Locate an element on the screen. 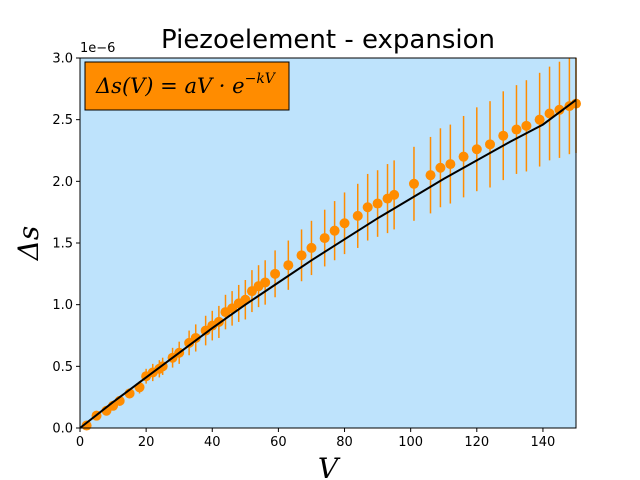  legend-formula: Δs(V) = aV · e−kV is located at coordinates (186, 84).